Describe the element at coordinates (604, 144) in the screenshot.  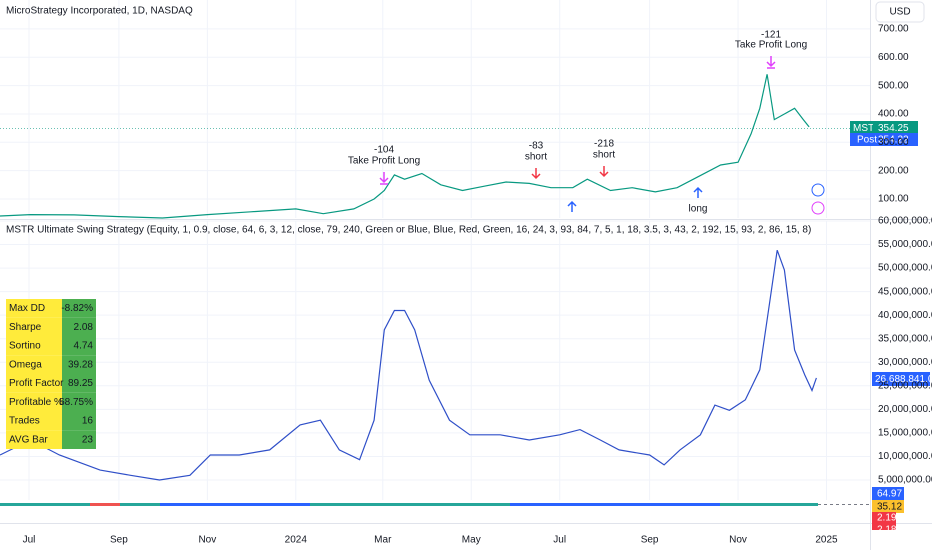
I see `trade-qty: -218` at that location.